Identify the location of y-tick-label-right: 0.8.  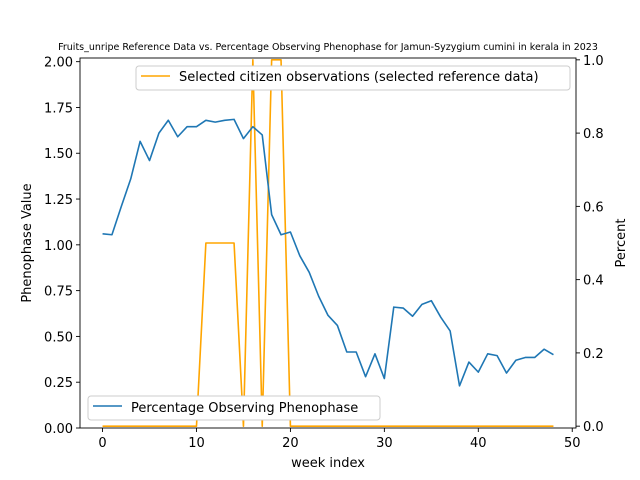
(593, 134).